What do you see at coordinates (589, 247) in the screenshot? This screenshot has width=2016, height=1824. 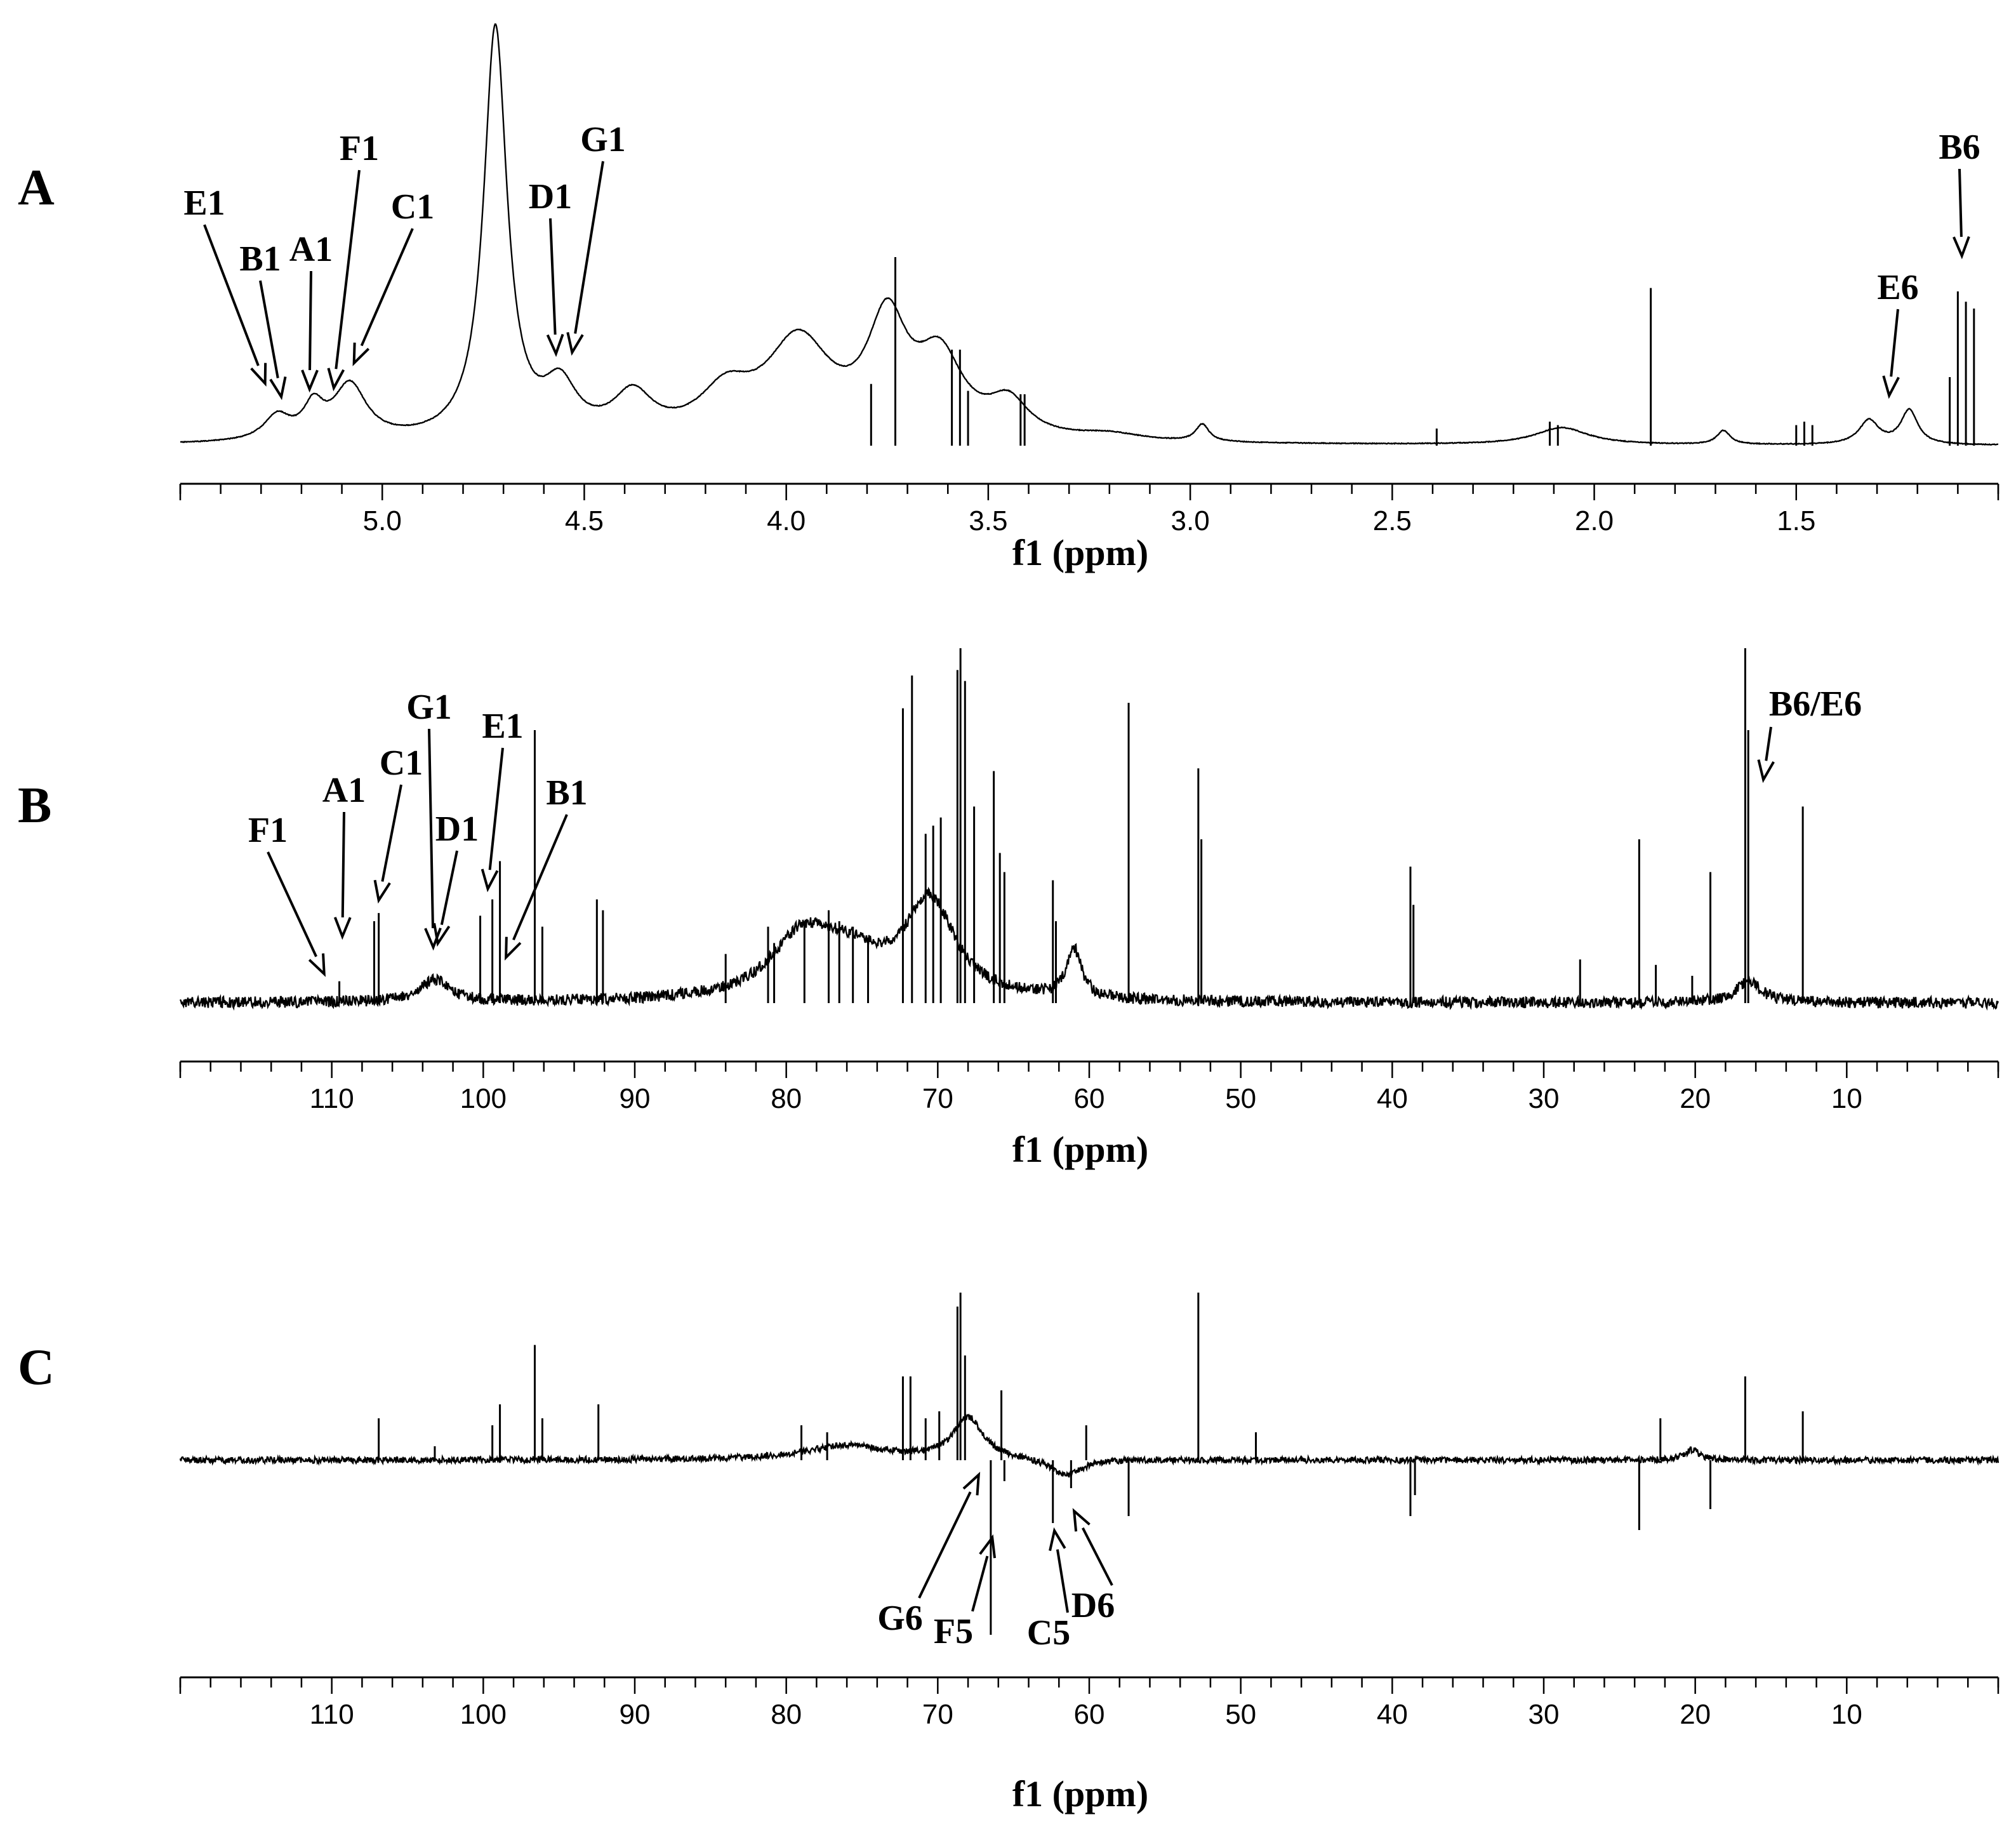 I see `panel-a-arrow-shaft-g1` at bounding box center [589, 247].